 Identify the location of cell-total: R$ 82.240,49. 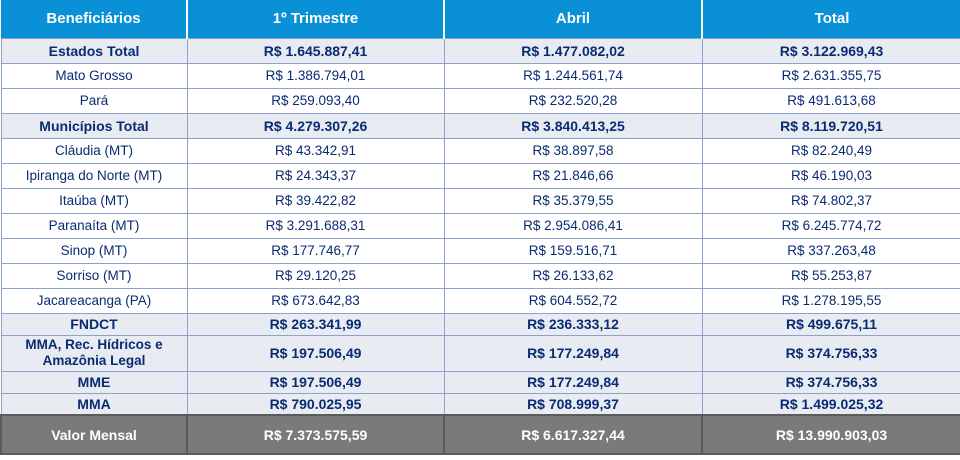
(830, 150).